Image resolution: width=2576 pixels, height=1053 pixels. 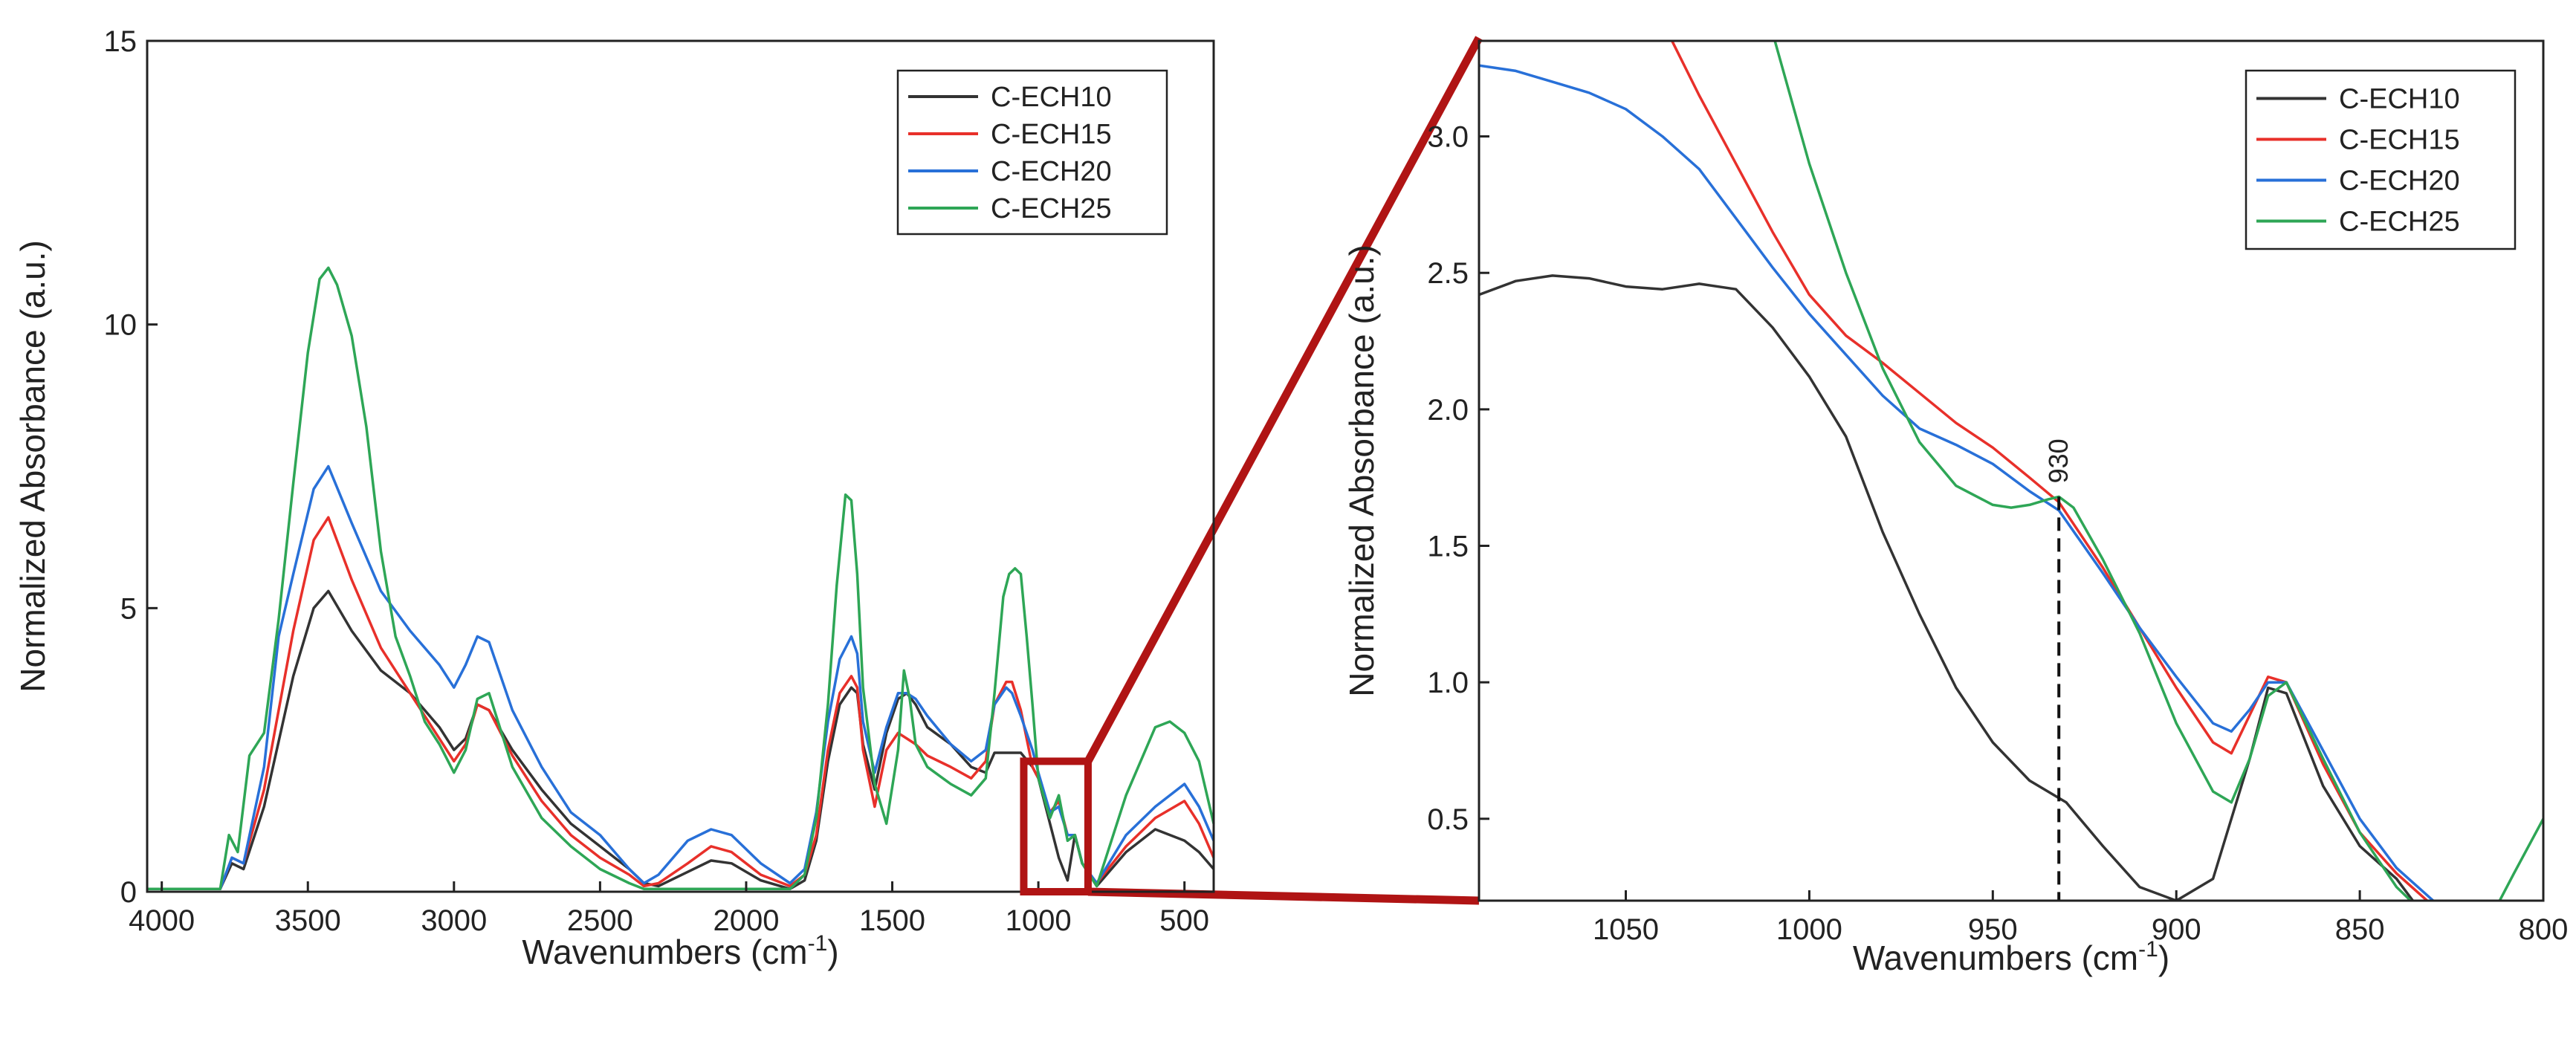 I want to click on zoomed-inset-x-axis-title: Wavenumbers (cm-1), so click(x=2011, y=957).